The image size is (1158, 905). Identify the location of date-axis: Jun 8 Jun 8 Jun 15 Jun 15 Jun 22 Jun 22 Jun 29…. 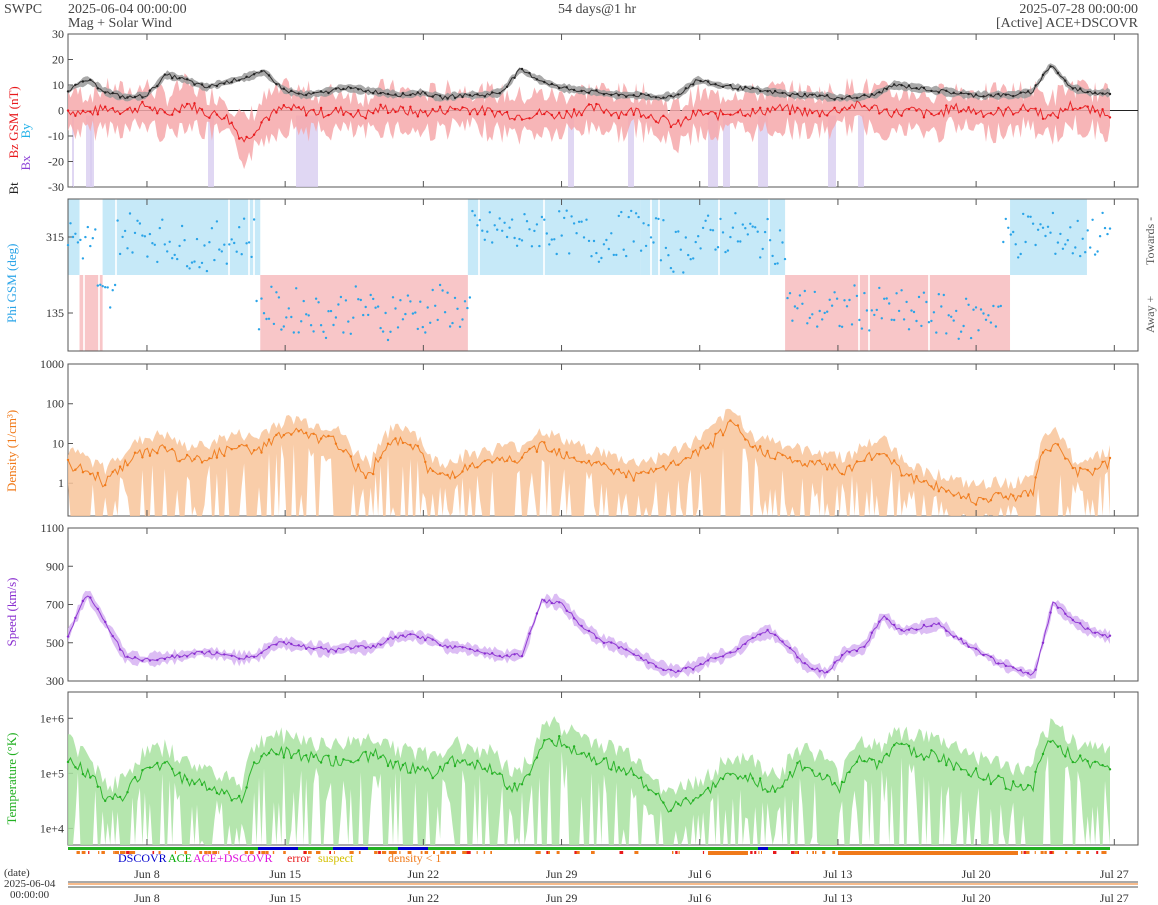
(571, 886).